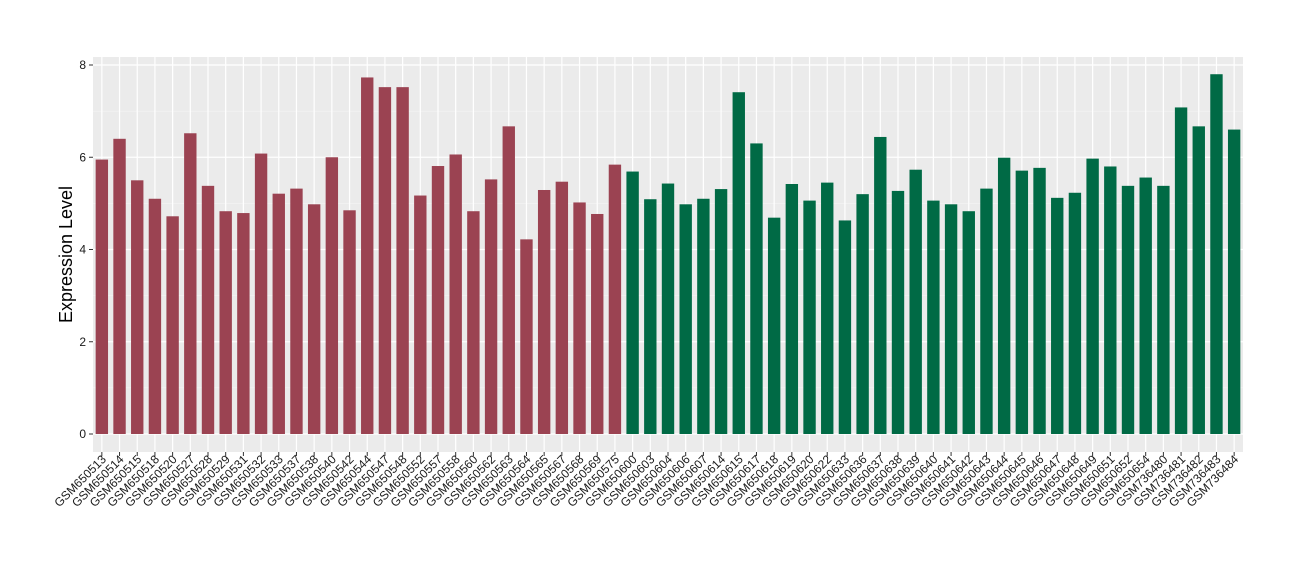 The width and height of the screenshot is (1300, 580). Describe the element at coordinates (827, 308) in the screenshot. I see `bar-GSM650622` at that location.